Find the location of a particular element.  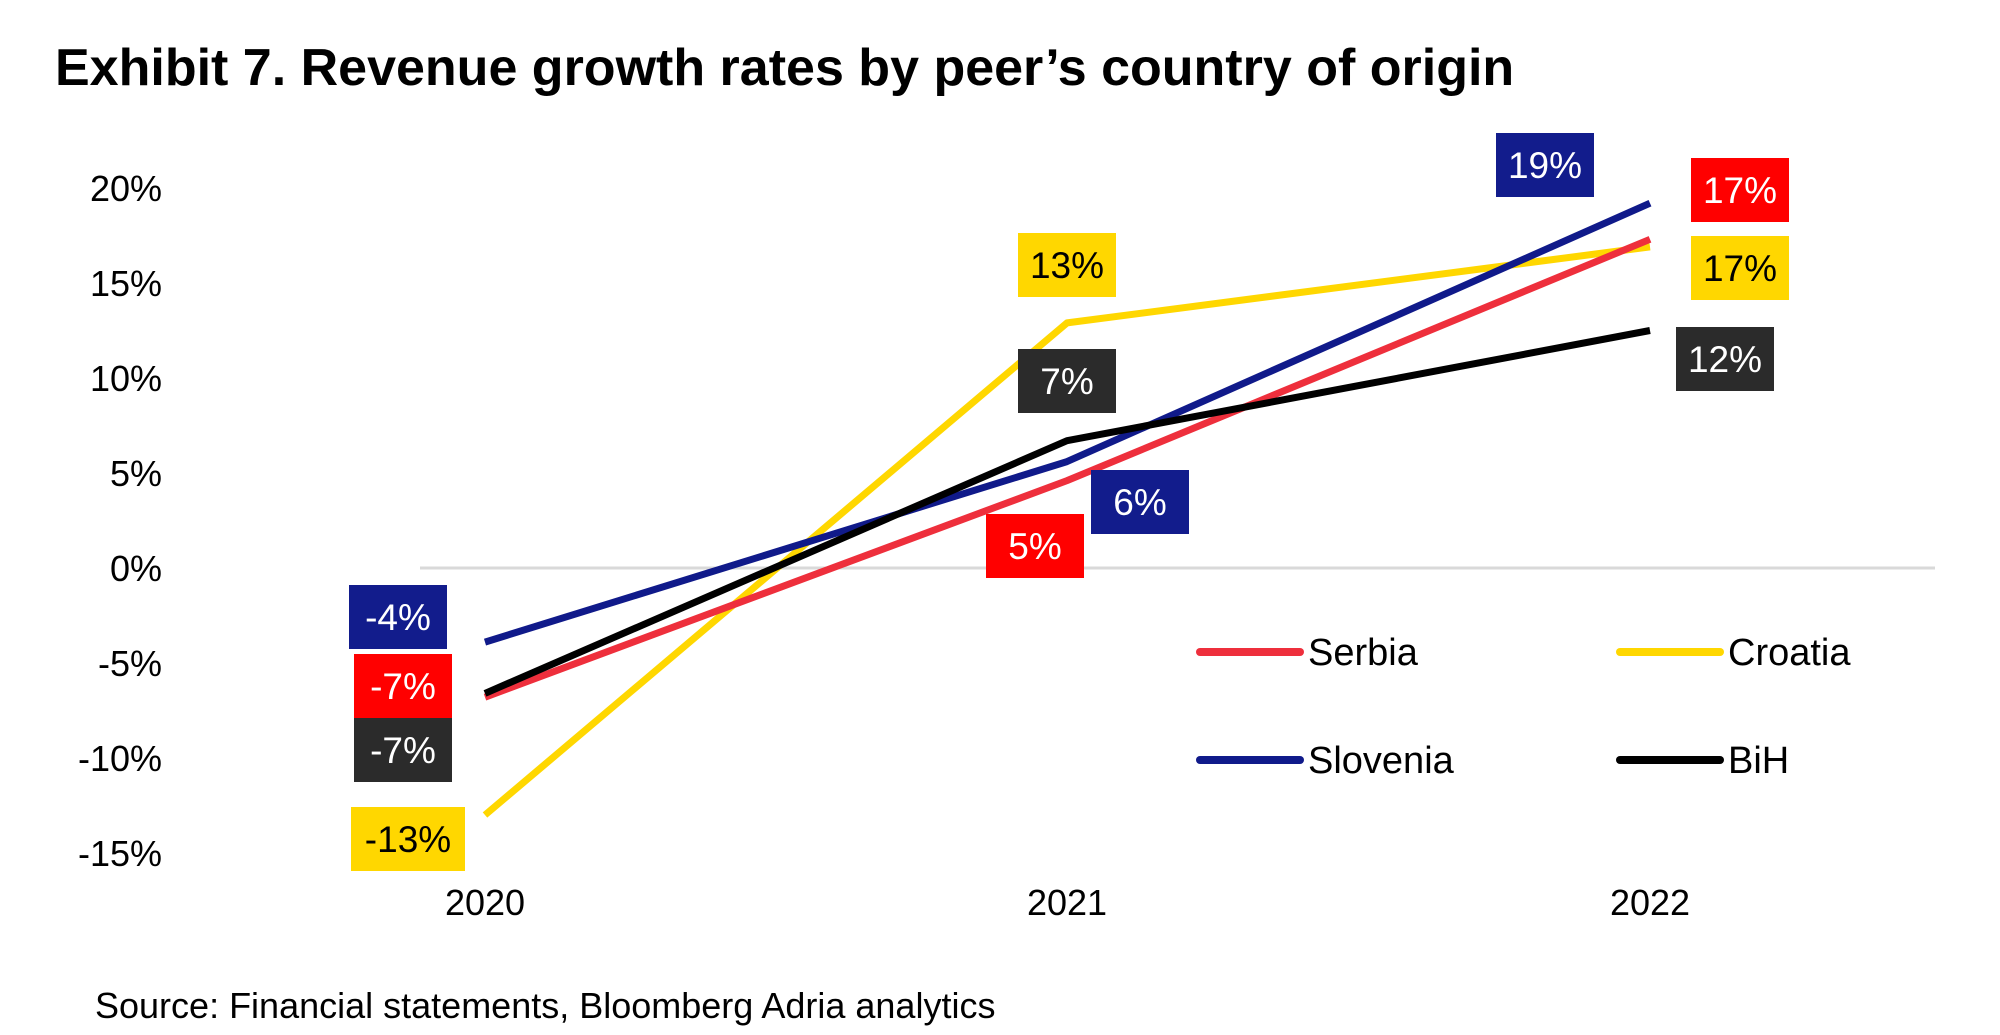

x-tick-label: 2020 is located at coordinates (485, 902).